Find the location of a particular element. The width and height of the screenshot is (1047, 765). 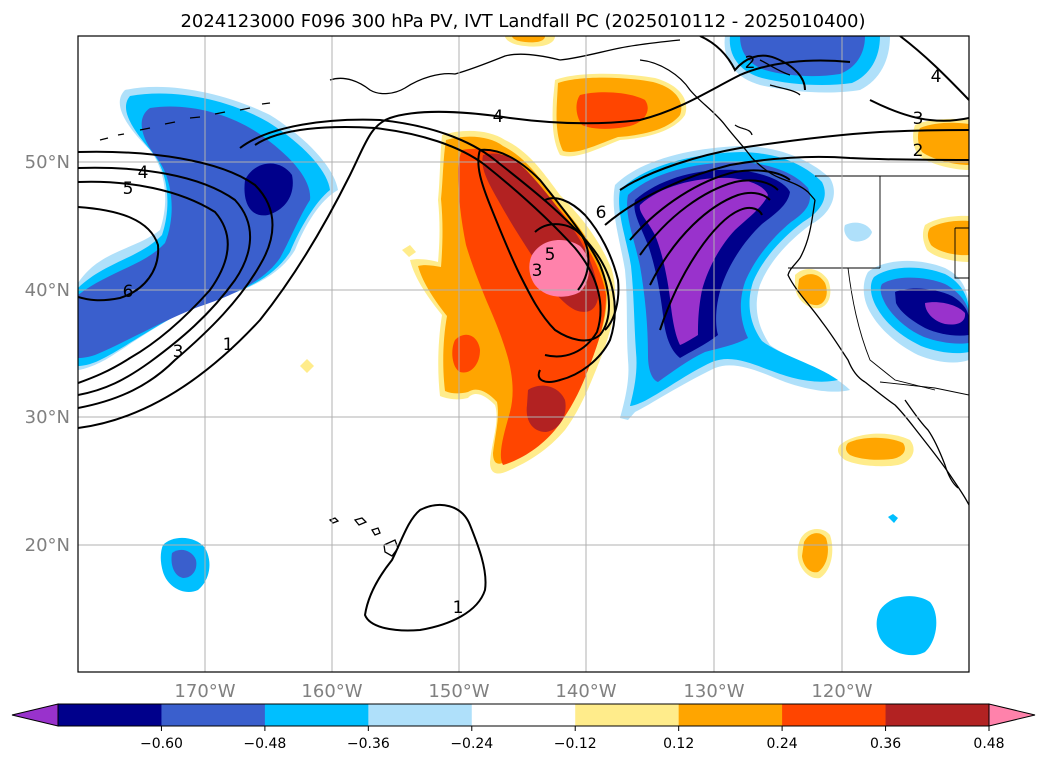

longitude-labels: 170°W 160°W 150°W 140°W 130°W 120°W is located at coordinates (523, 691).